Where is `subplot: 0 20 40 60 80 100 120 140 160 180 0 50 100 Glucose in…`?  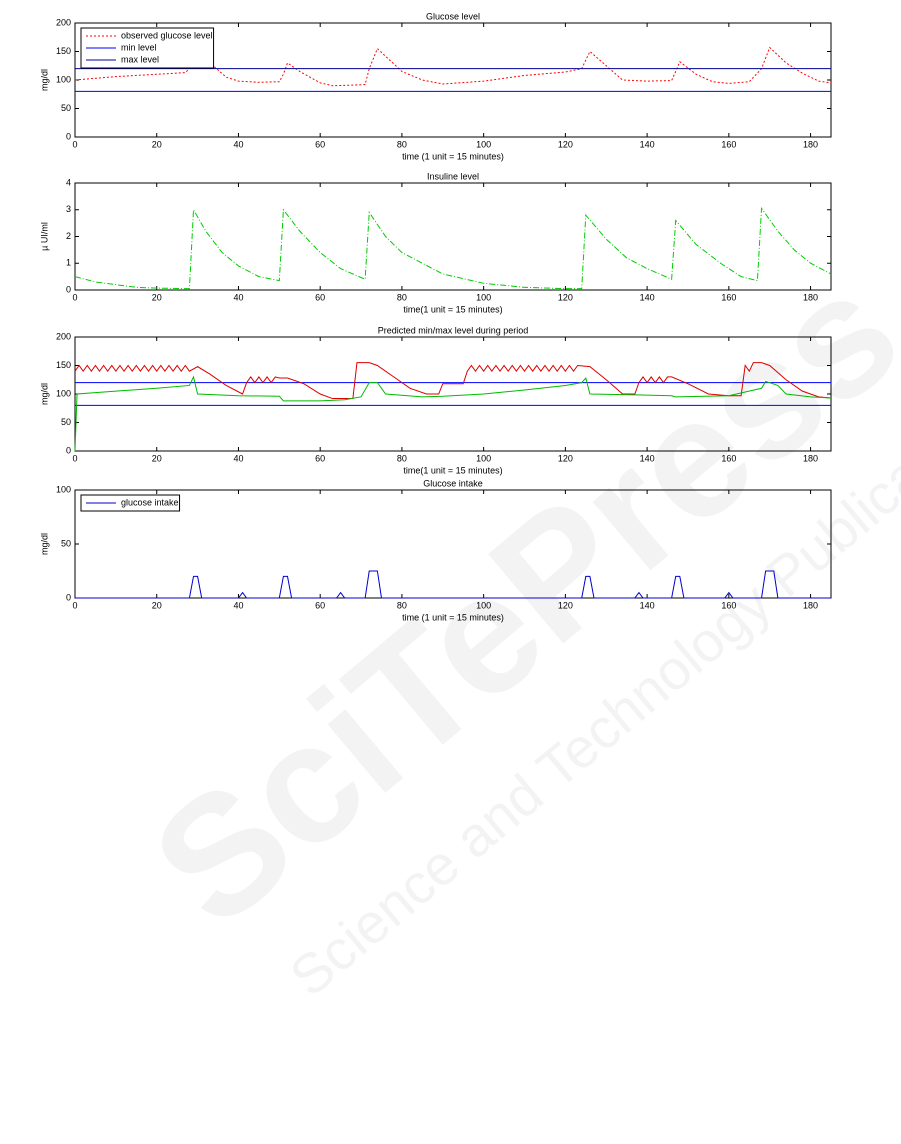 subplot: 0 20 40 60 80 100 120 140 160 180 0 50 100 Glucose in… is located at coordinates (435, 550).